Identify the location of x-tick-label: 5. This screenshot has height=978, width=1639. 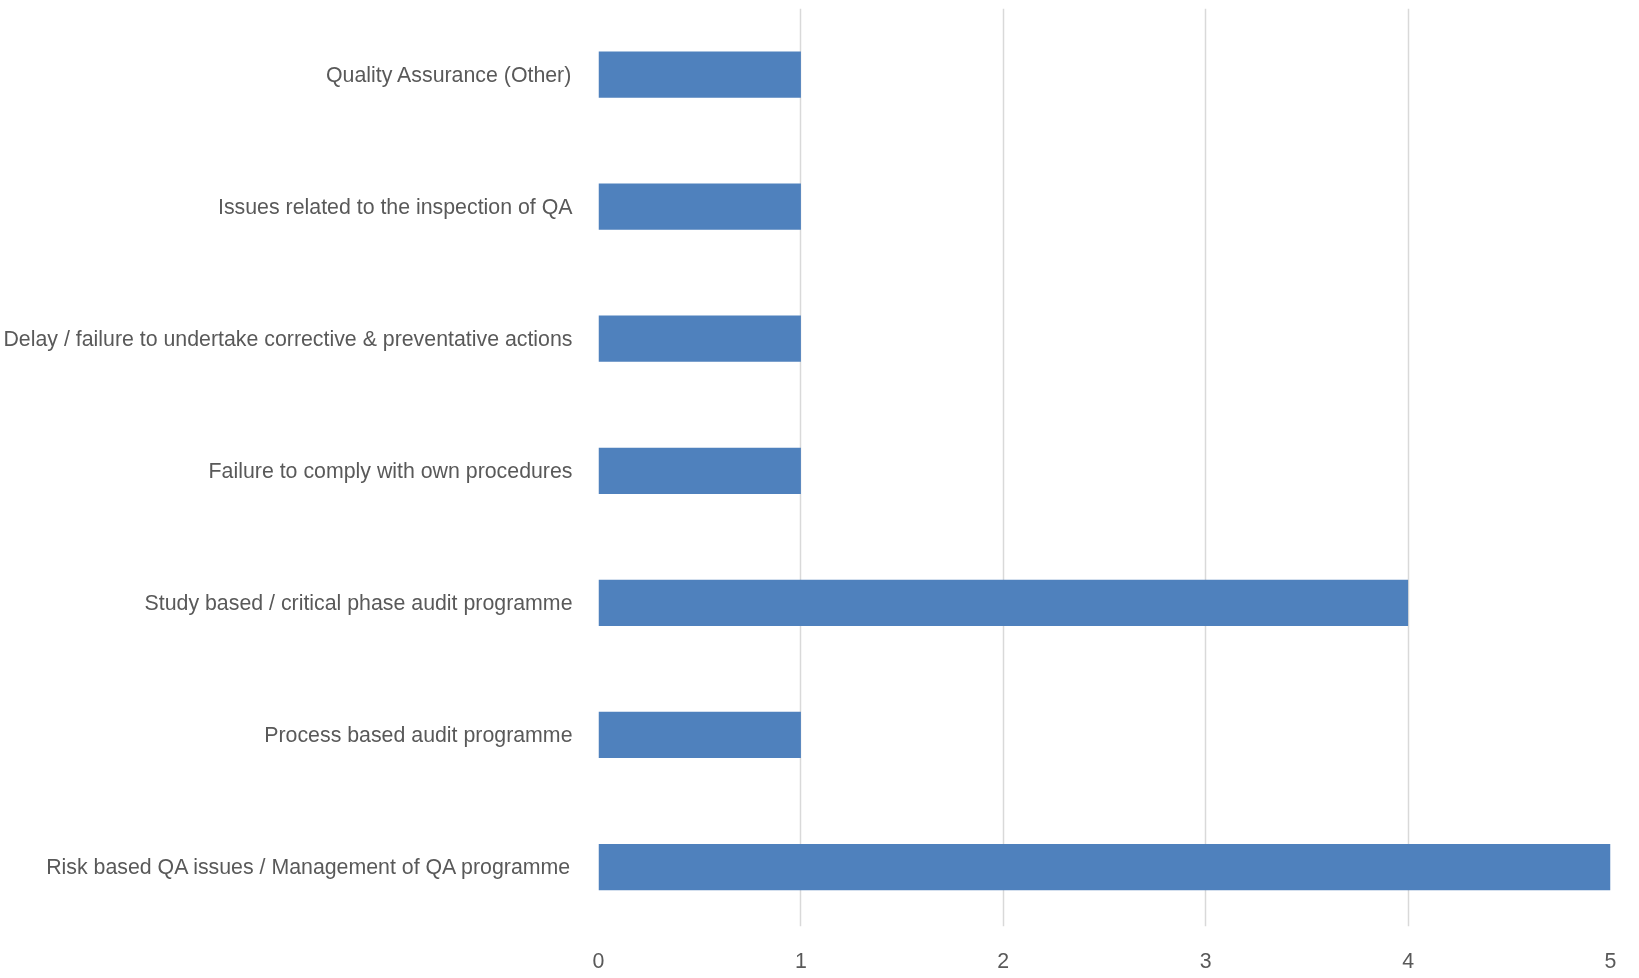
(1610, 960).